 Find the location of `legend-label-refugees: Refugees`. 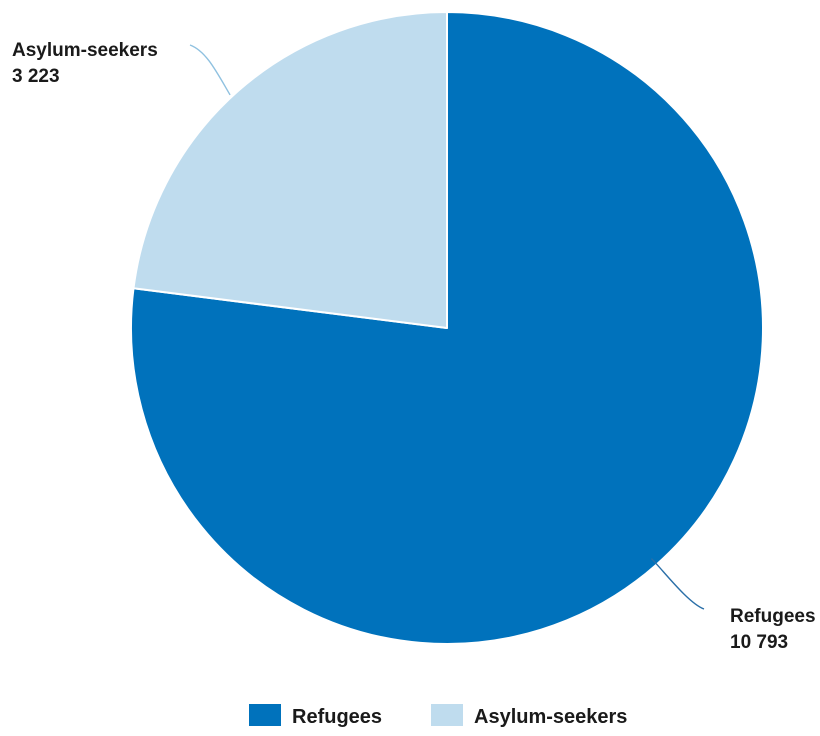

legend-label-refugees: Refugees is located at coordinates (337, 717).